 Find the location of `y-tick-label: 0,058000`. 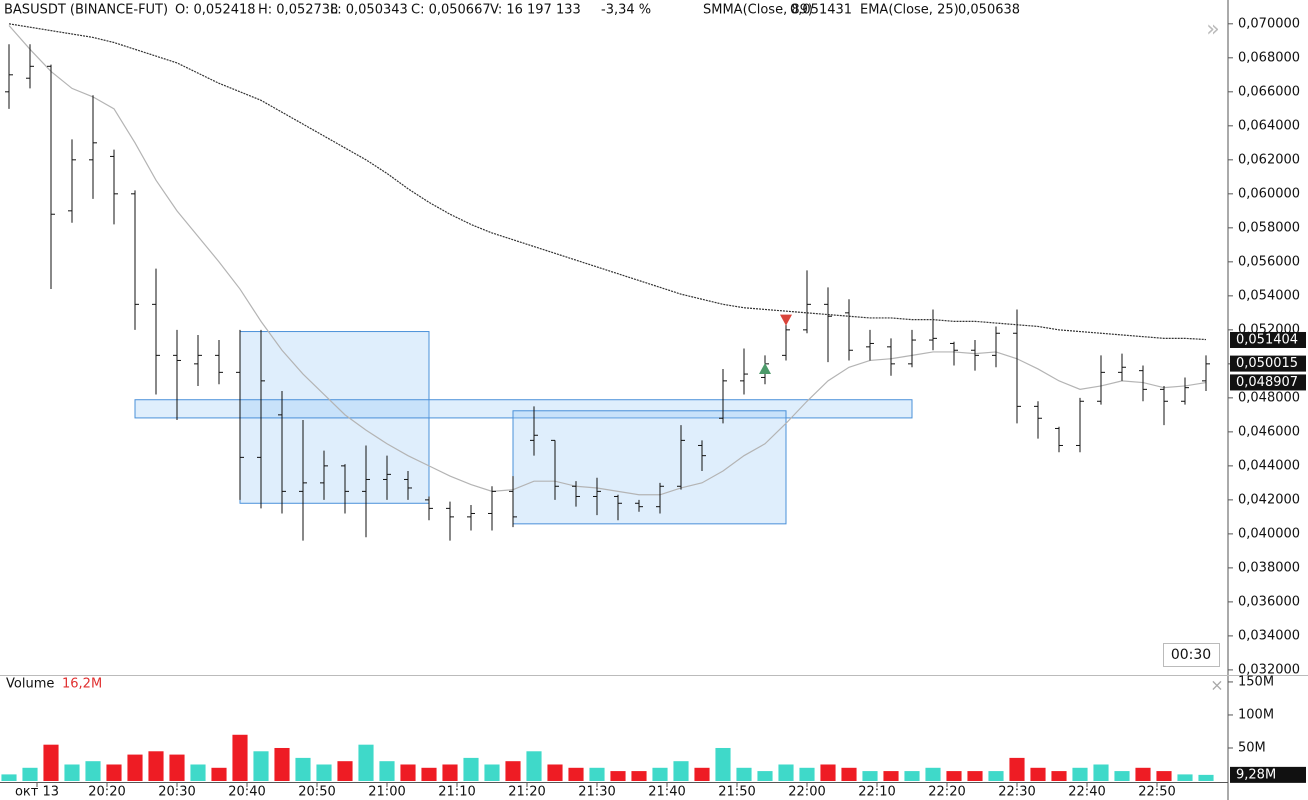

y-tick-label: 0,058000 is located at coordinates (1269, 227).